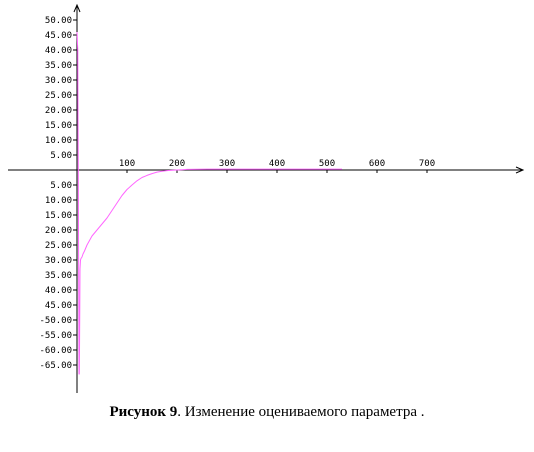  I want to click on y-tick-label: -55.00, so click(55, 336).